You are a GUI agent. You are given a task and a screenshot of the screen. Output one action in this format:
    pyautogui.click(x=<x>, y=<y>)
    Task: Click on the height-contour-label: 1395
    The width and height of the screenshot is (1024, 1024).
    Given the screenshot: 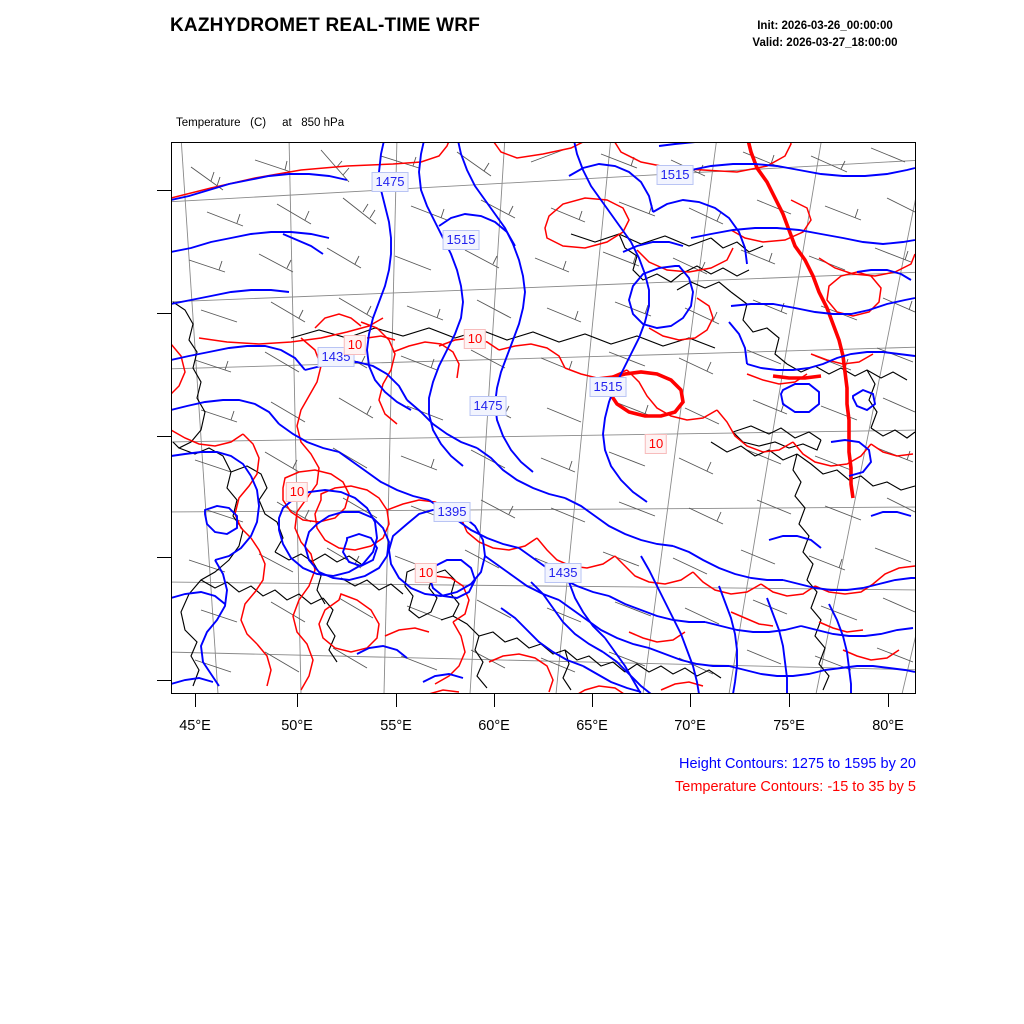 What is the action you would take?
    pyautogui.click(x=452, y=512)
    